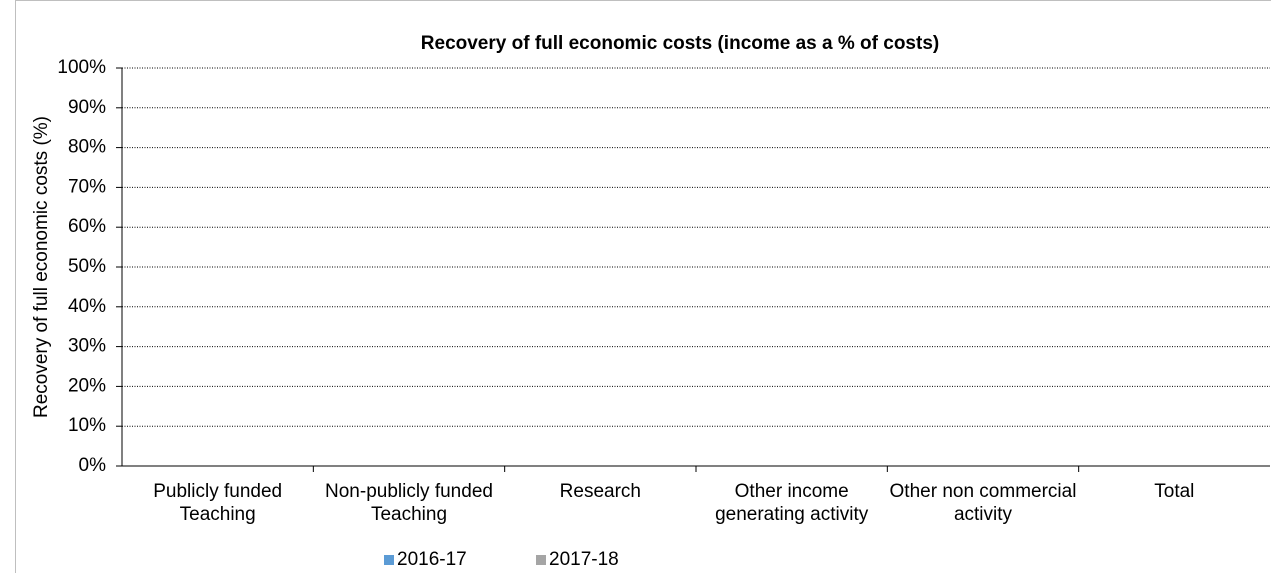  Describe the element at coordinates (432, 559) in the screenshot. I see `legend-label: 2016-17` at that location.